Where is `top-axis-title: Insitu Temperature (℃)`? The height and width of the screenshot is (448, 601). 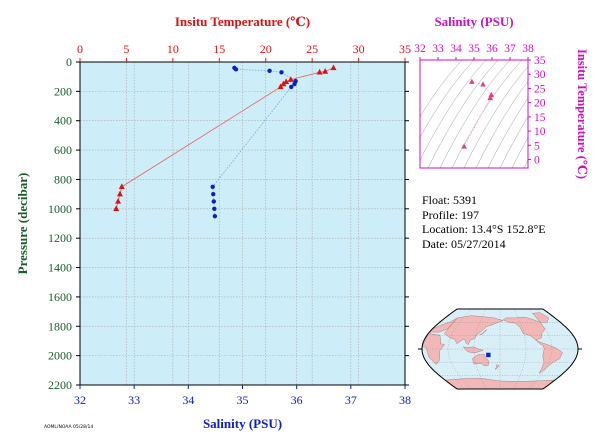
top-axis-title: Insitu Temperature (℃) is located at coordinates (242, 21).